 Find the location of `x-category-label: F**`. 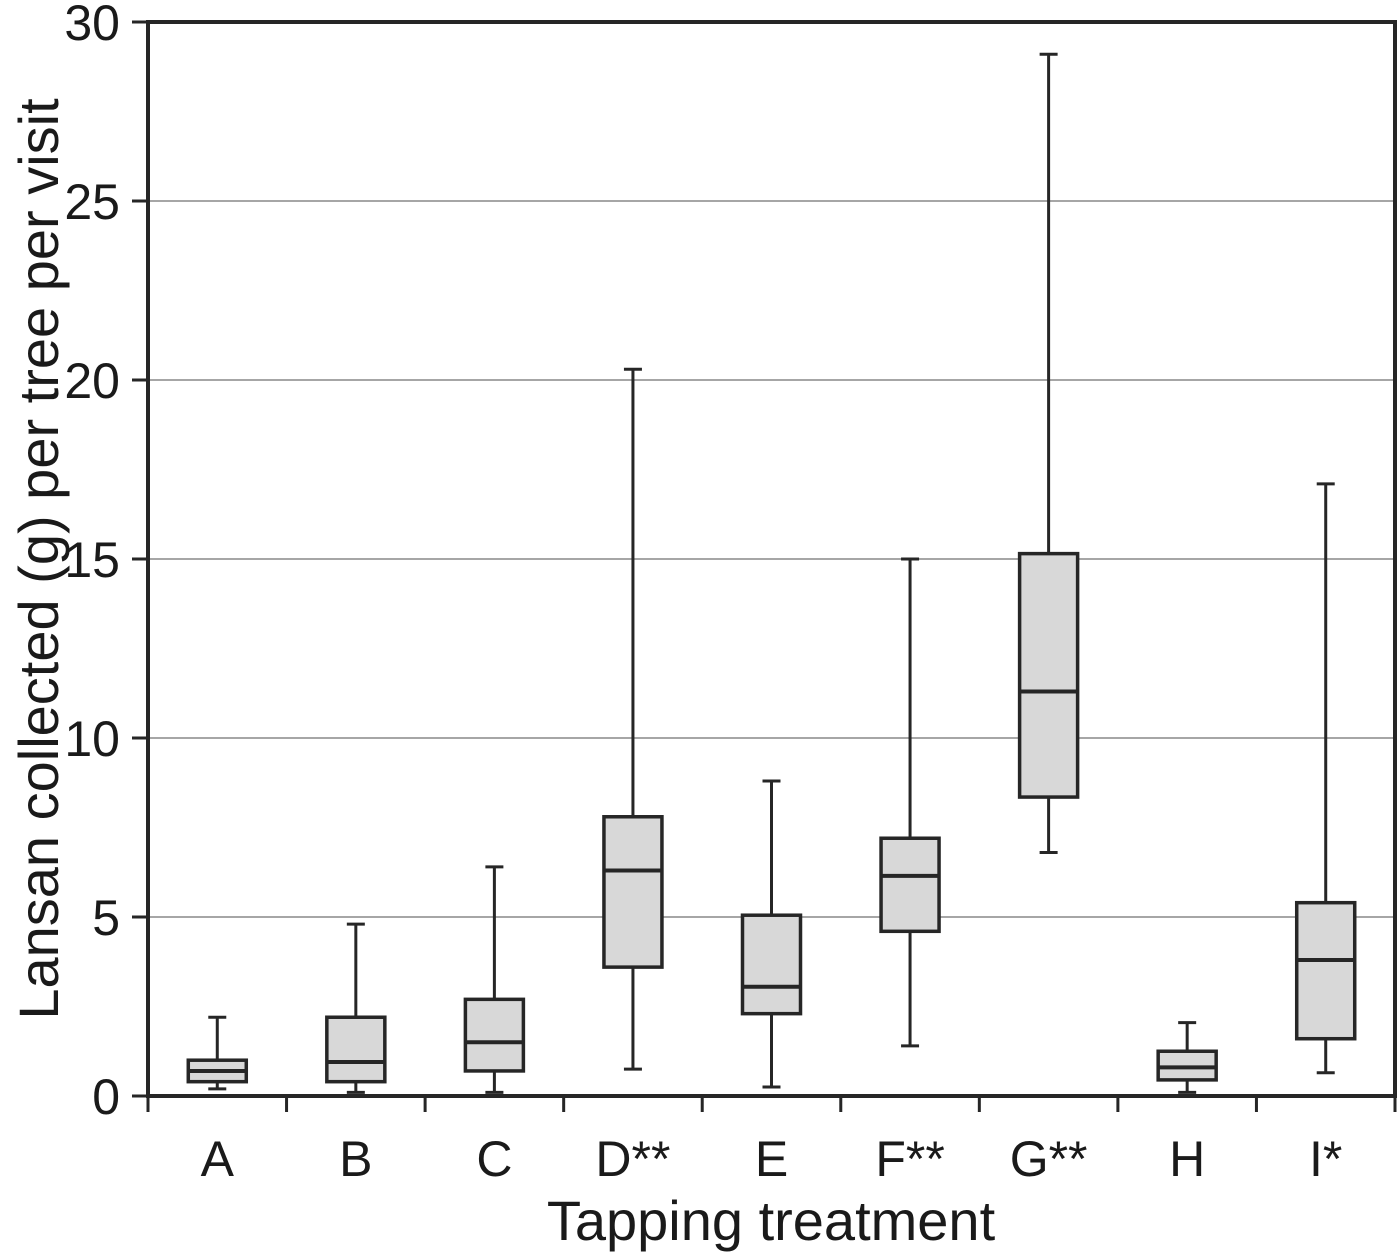

x-category-label: F** is located at coordinates (909, 1159).